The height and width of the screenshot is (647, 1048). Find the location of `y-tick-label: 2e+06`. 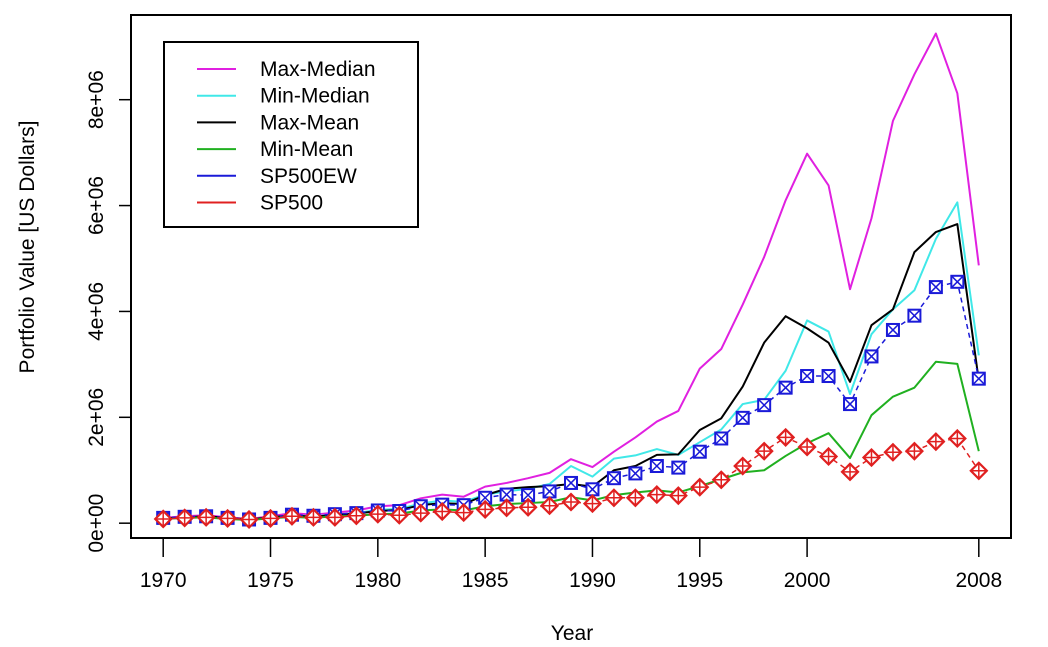

y-tick-label: 2e+06 is located at coordinates (96, 417).